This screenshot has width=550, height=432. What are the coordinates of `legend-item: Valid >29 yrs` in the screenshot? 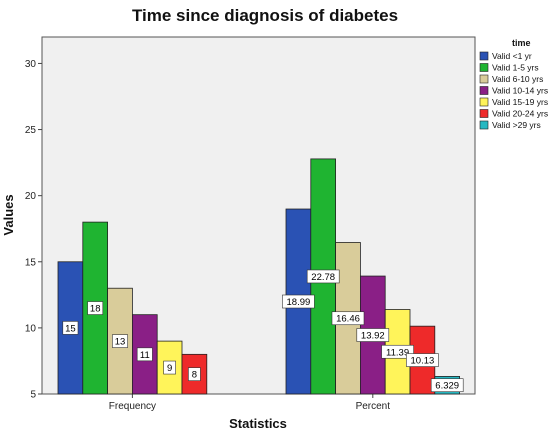 It's located at (510, 125).